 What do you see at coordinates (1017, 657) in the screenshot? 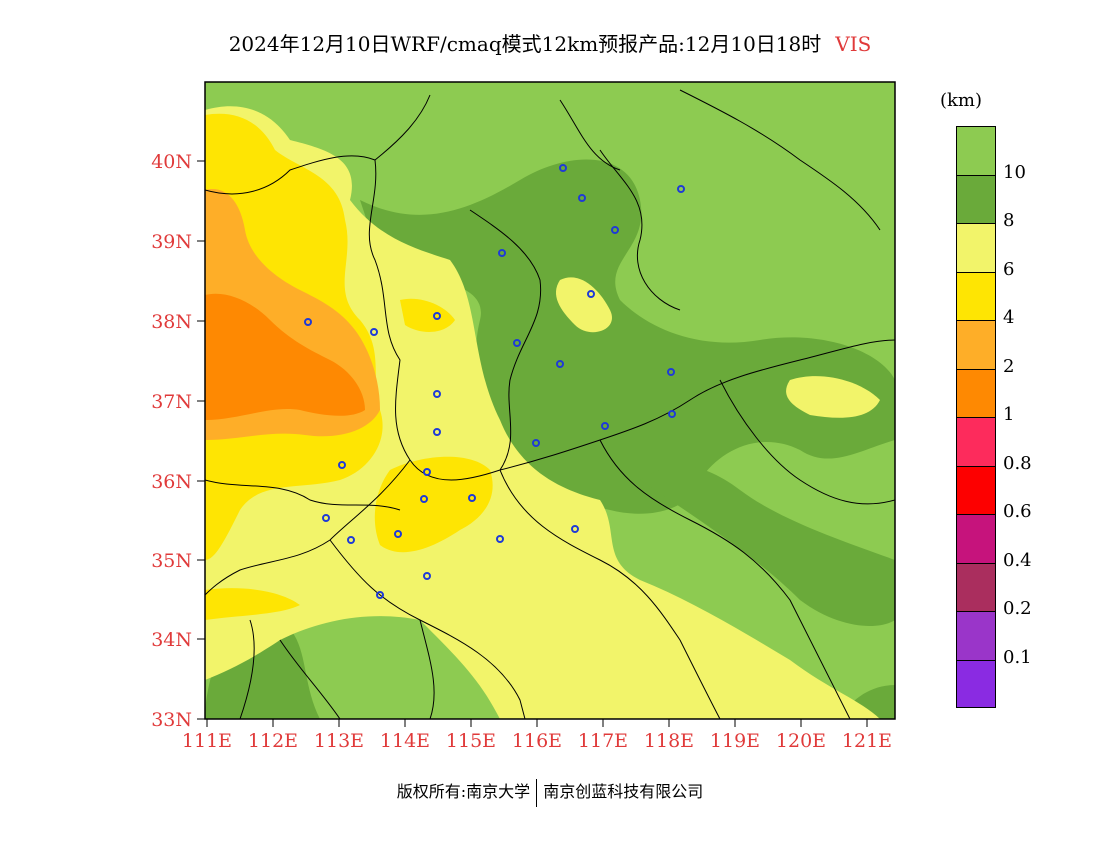
I see `legend-label: 0.1` at bounding box center [1017, 657].